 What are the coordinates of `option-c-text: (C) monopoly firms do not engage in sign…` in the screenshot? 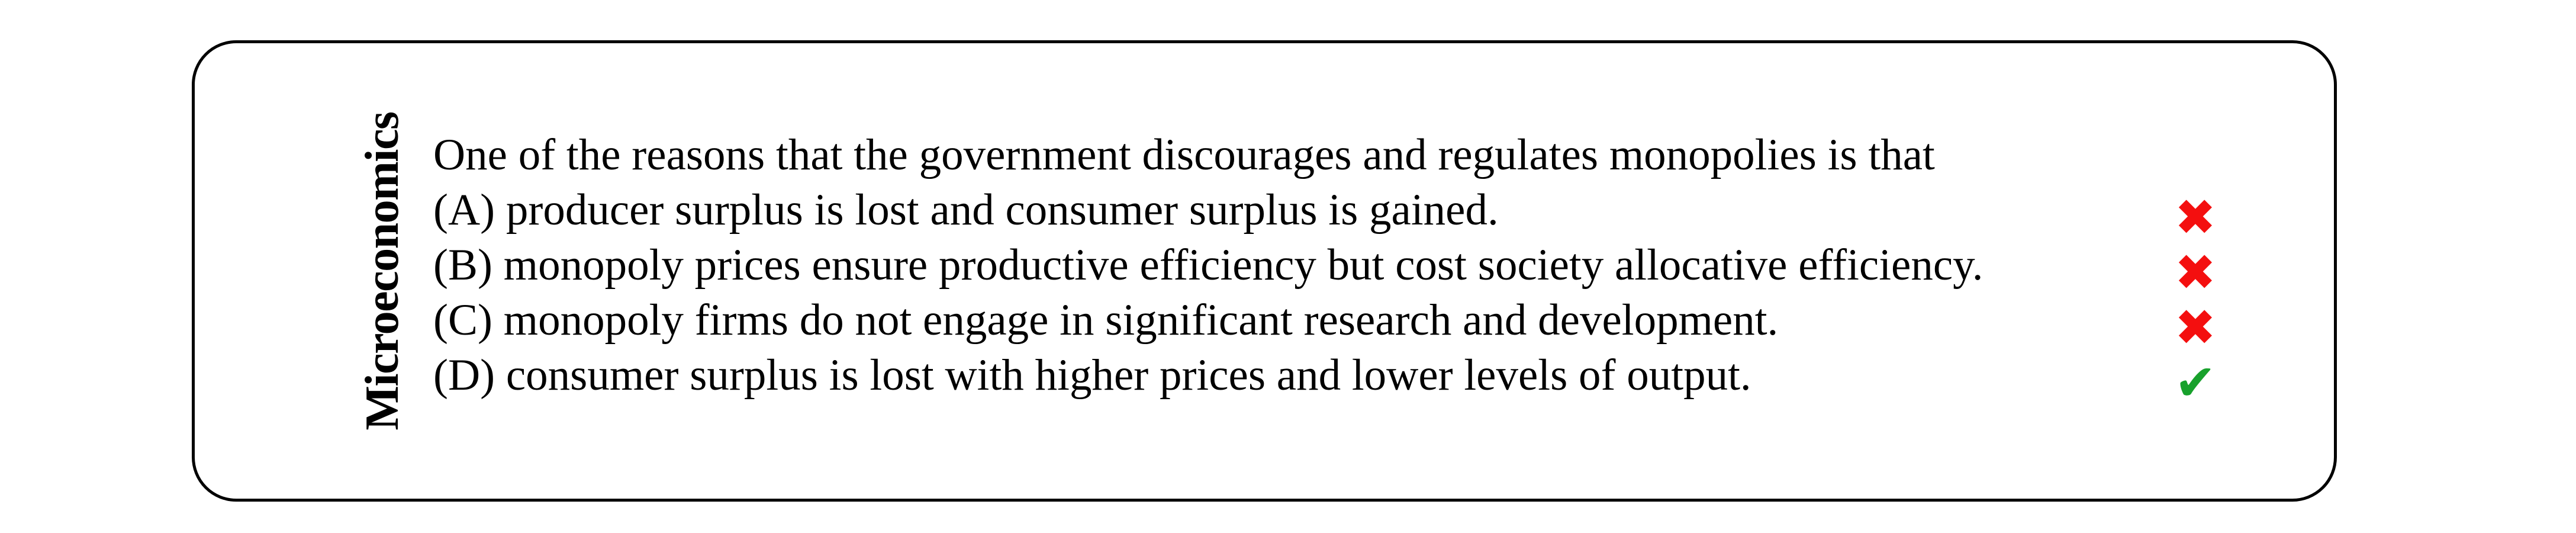 It's located at (1106, 320).